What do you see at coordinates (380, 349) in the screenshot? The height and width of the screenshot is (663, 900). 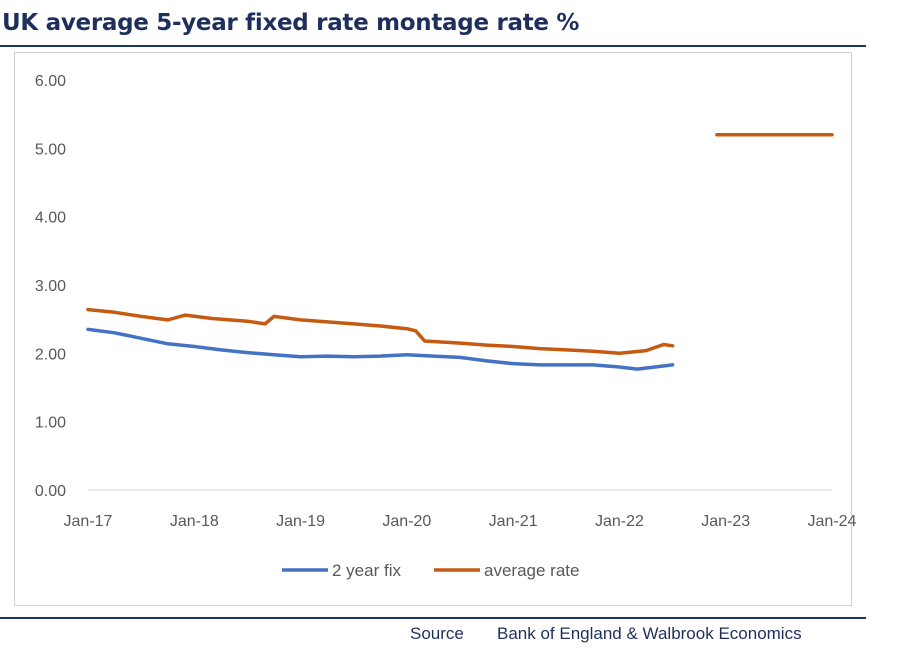 I see `2-year-fix-line` at bounding box center [380, 349].